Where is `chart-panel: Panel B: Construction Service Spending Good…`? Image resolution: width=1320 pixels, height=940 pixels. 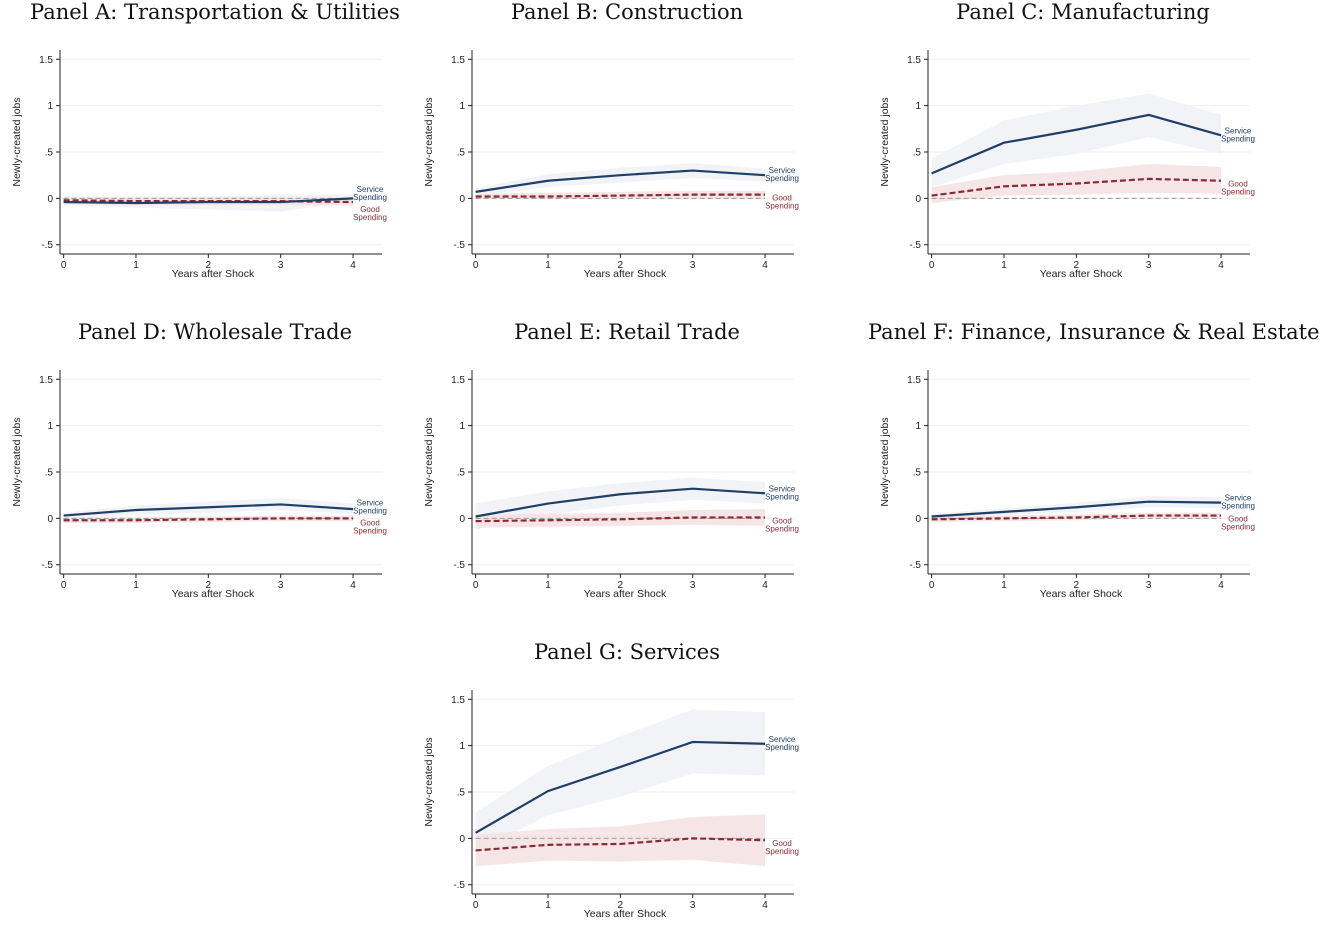
chart-panel: Panel B: Construction Service Spending Good… is located at coordinates (627, 150).